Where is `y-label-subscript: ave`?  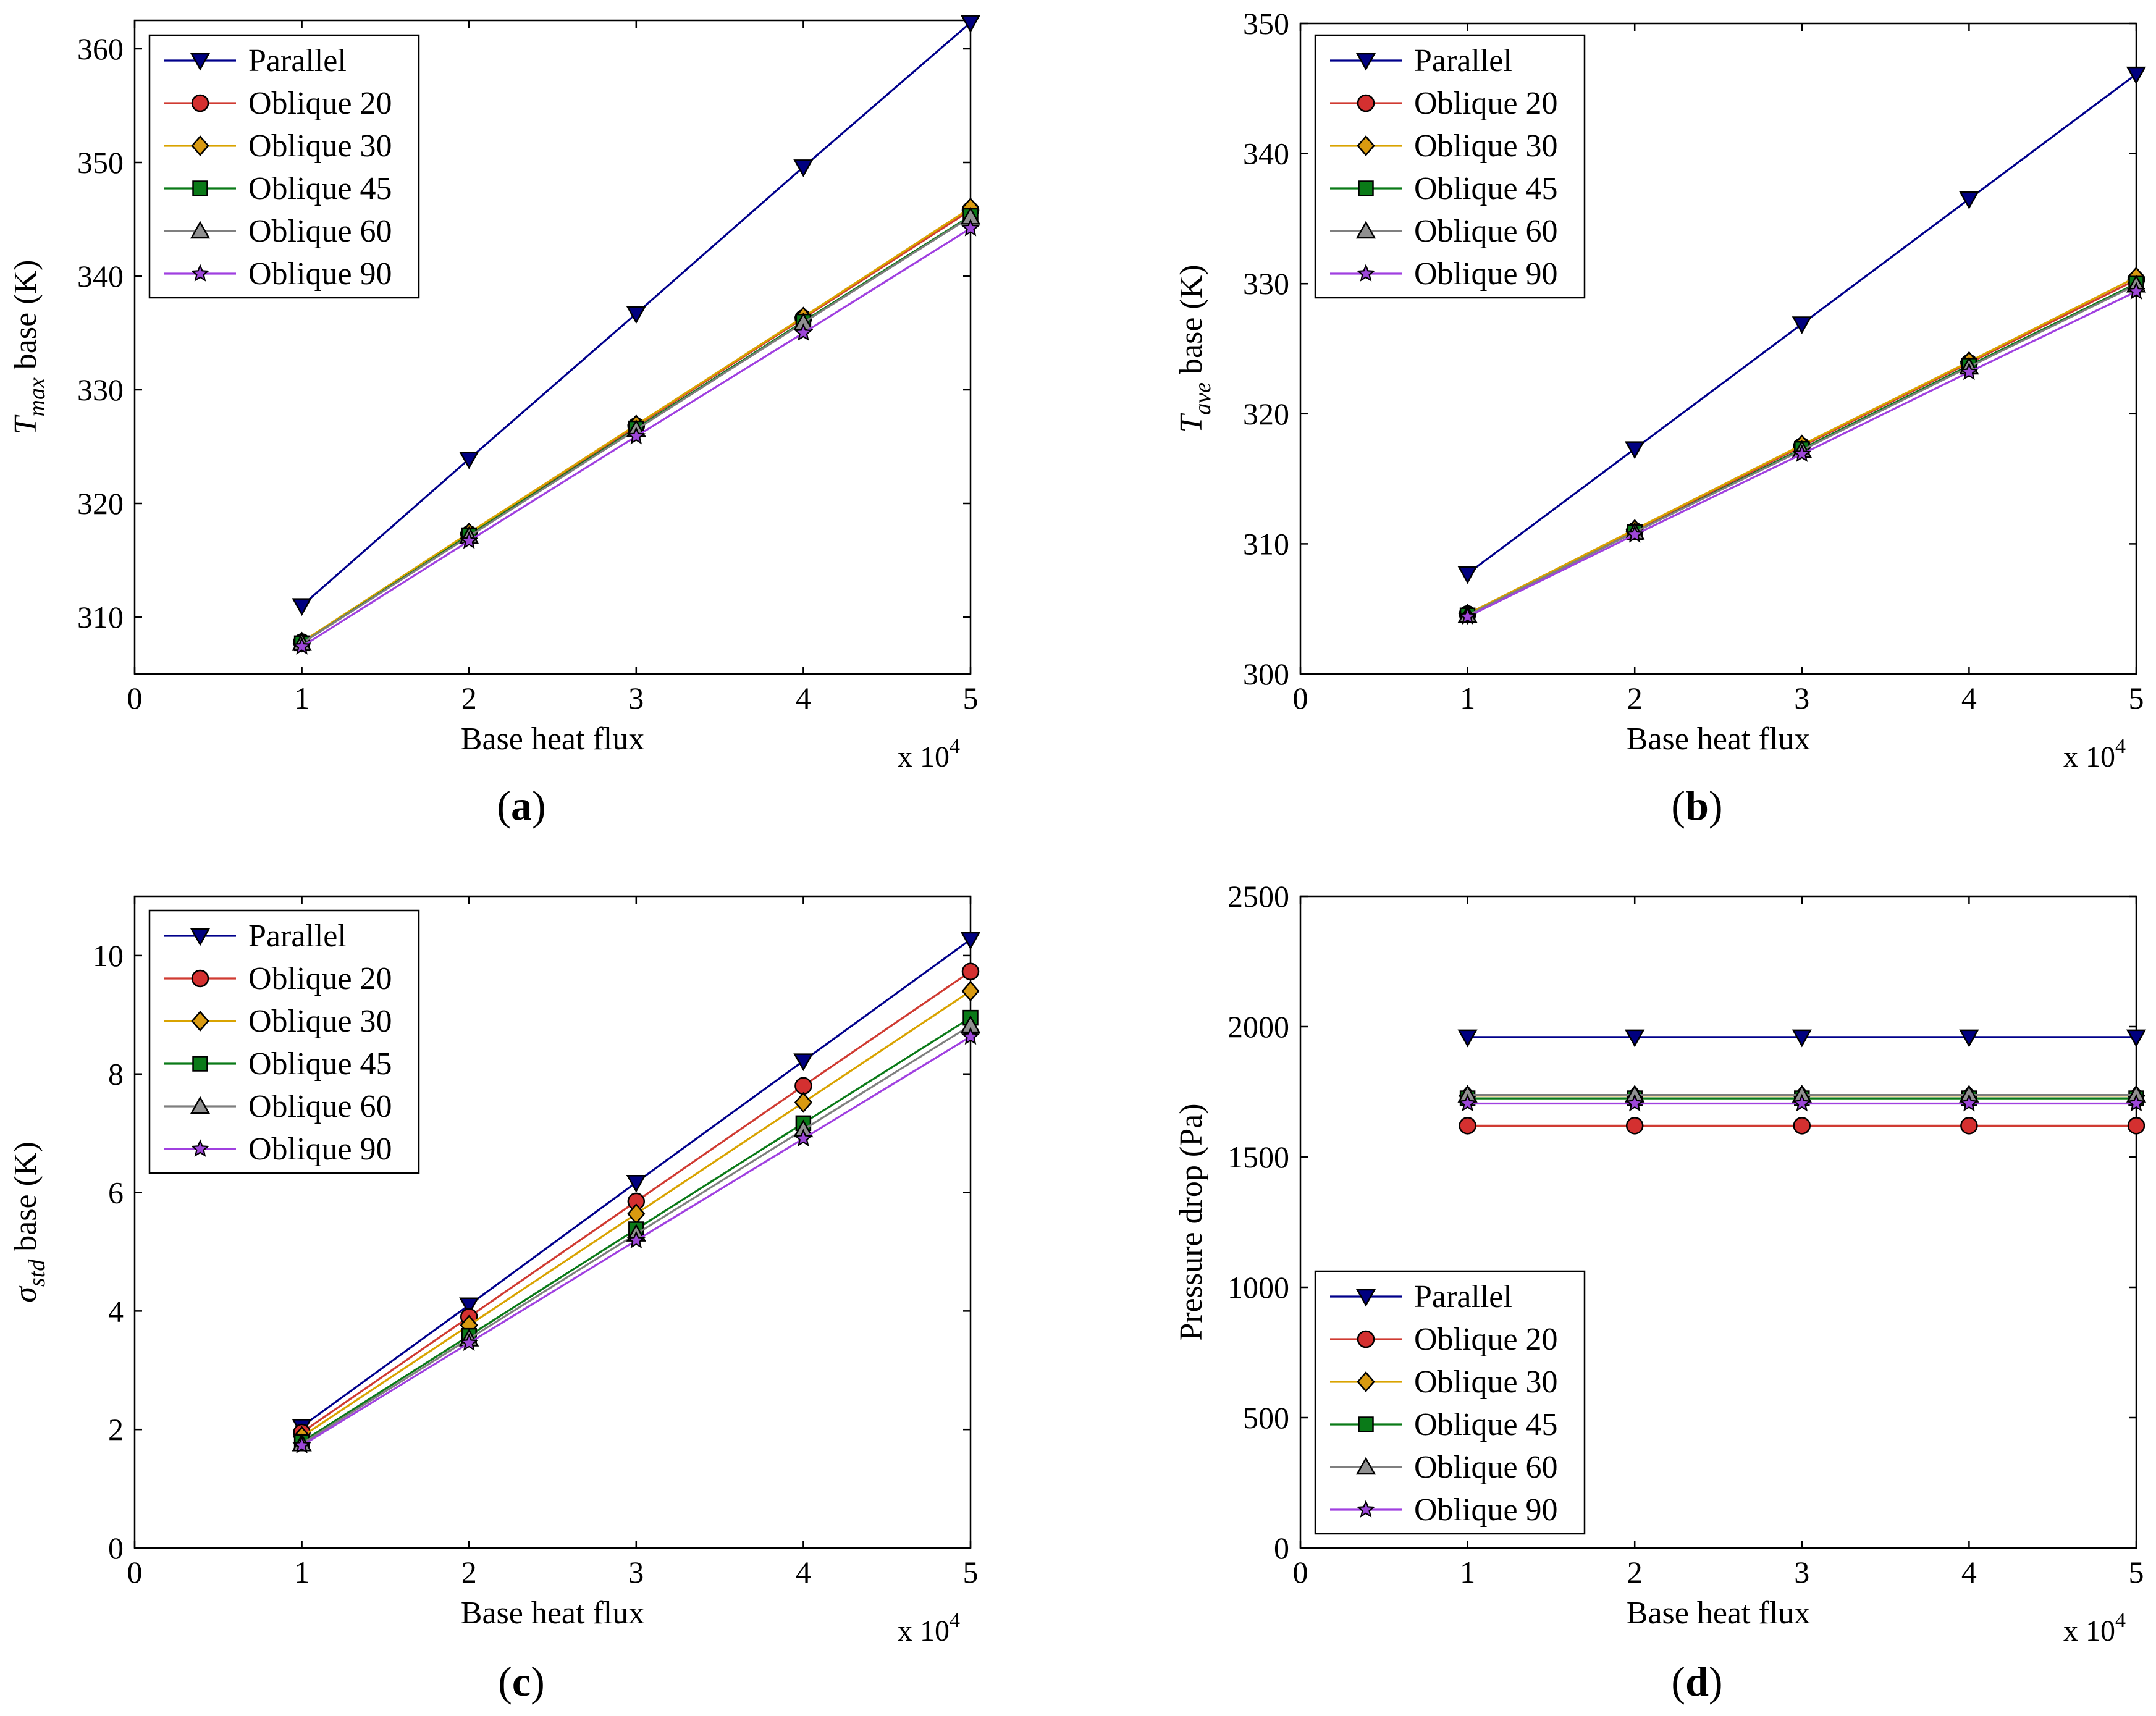
y-label-subscript: ave is located at coordinates (1203, 398).